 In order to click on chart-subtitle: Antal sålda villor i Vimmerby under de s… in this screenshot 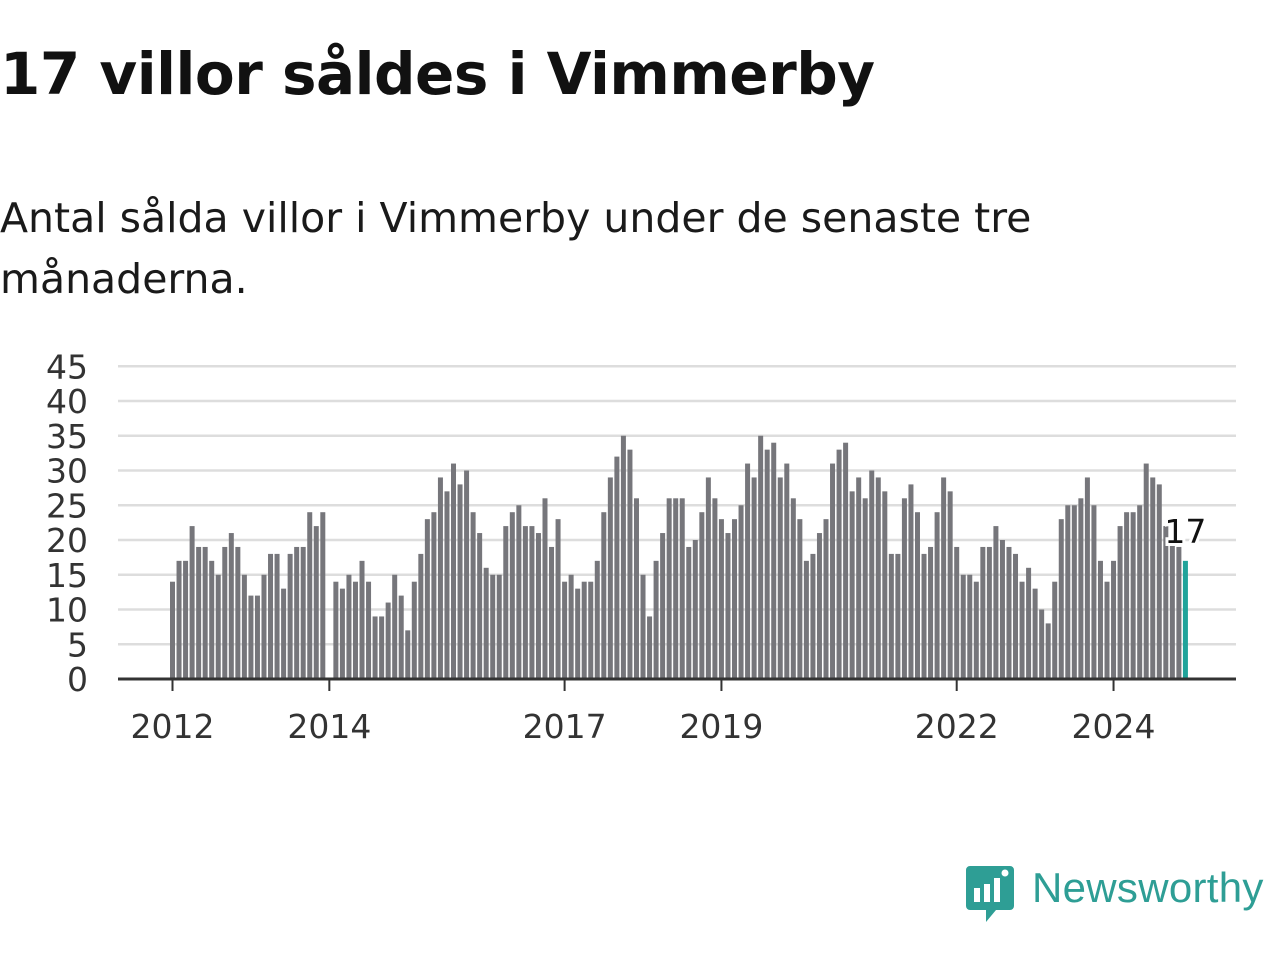, I will do `click(516, 248)`.